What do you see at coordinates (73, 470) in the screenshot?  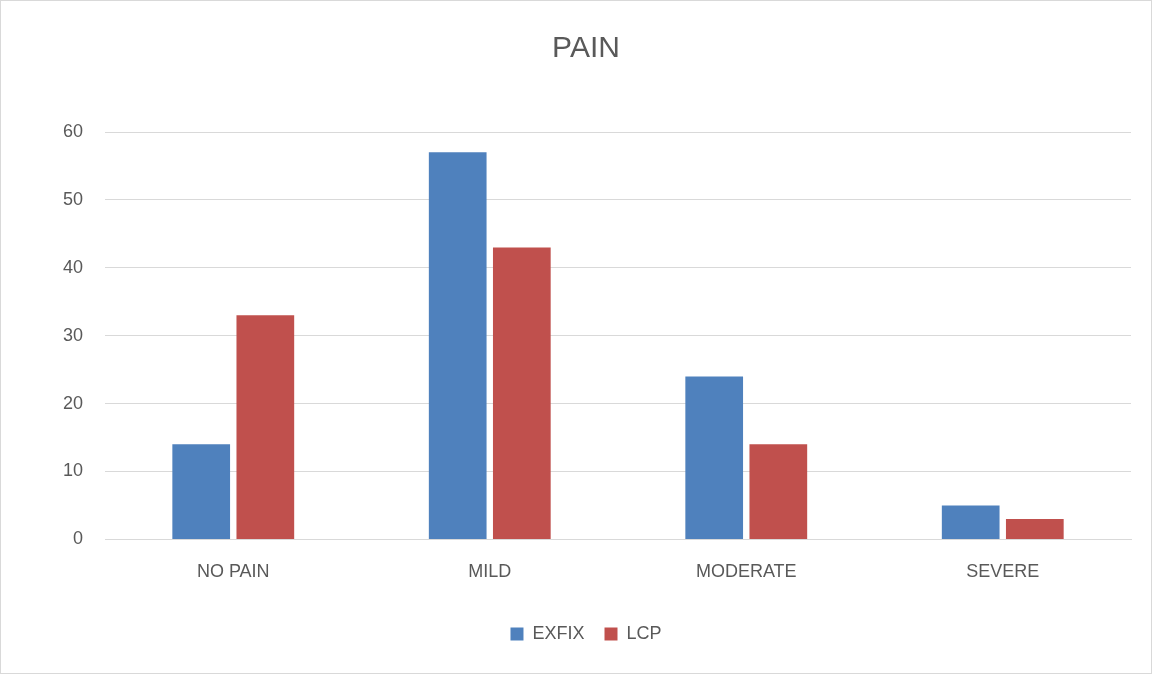 I see `y-tick-label: 10` at bounding box center [73, 470].